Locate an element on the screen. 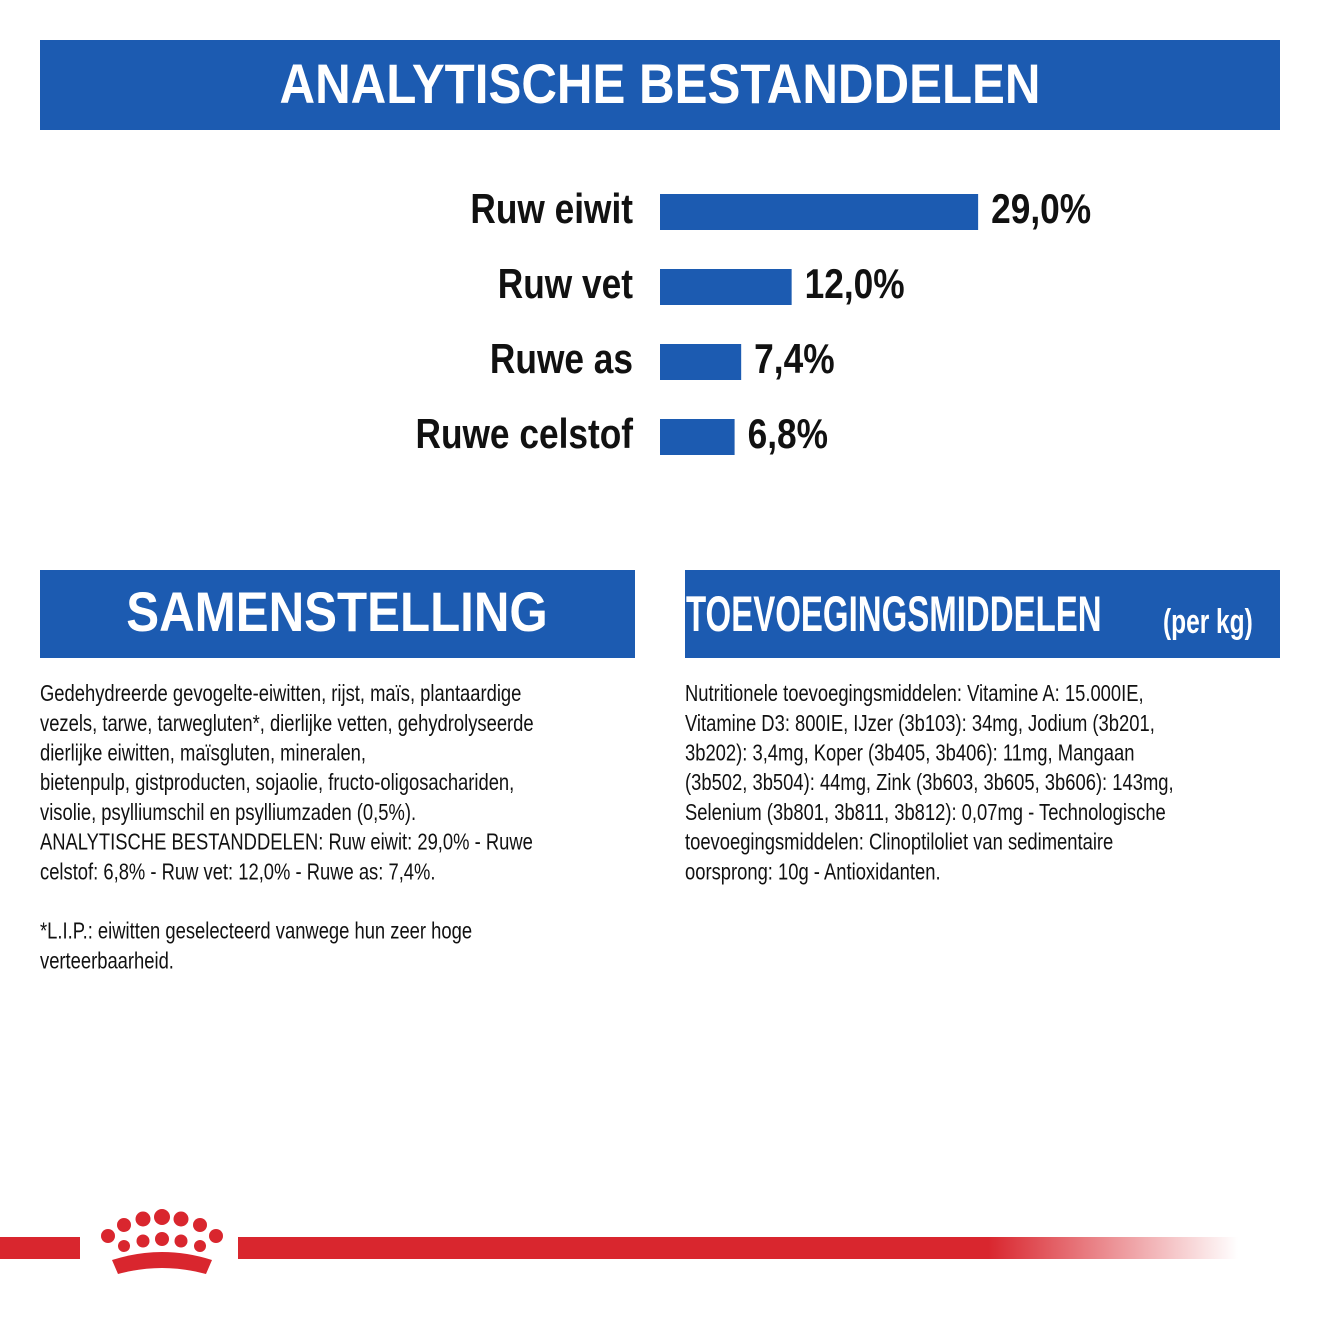 The width and height of the screenshot is (1320, 1320). section-subtitle: (per kg) is located at coordinates (1208, 622).